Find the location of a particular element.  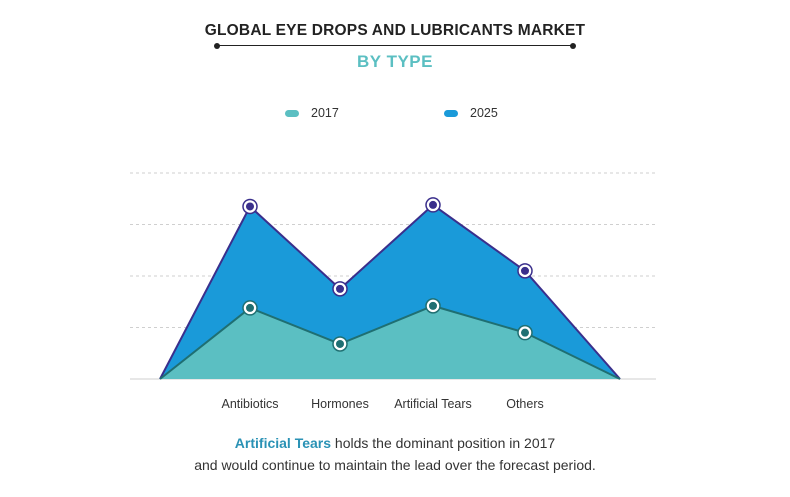

legend-label-2017: 2017 is located at coordinates (325, 113).